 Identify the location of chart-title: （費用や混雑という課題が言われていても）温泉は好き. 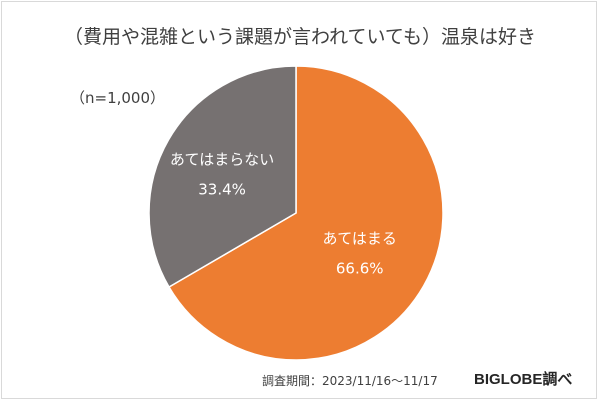
(300, 37).